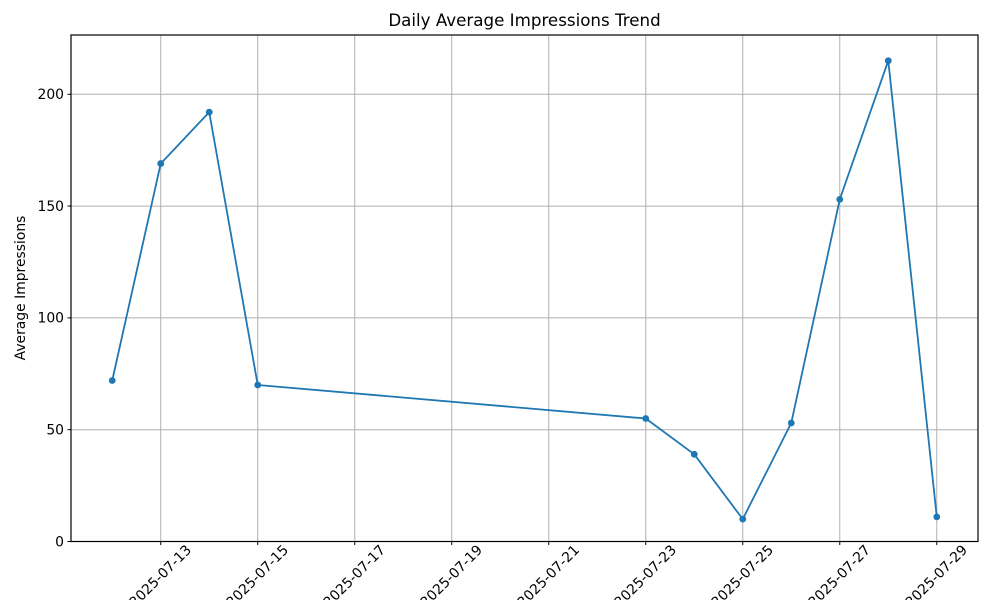 Image resolution: width=1000 pixels, height=600 pixels. Describe the element at coordinates (21, 288) in the screenshot. I see `y-axis-label: Average Impressions` at that location.